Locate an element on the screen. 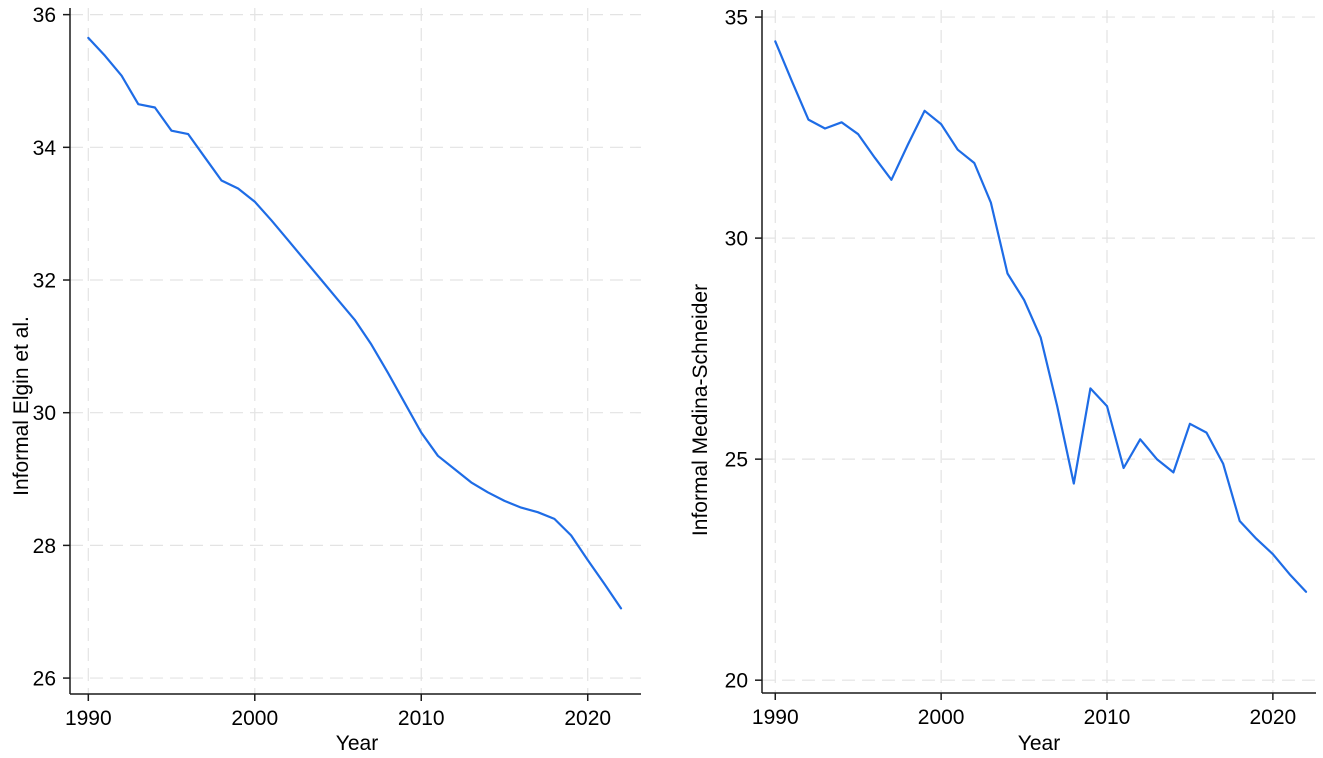 The image size is (1323, 758). y-tick-label: 20 is located at coordinates (736, 681).